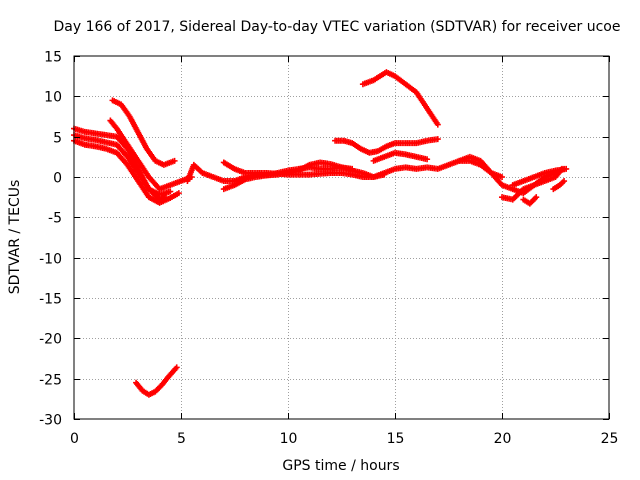 This screenshot has height=480, width=640. What do you see at coordinates (340, 466) in the screenshot?
I see `x-axis-label: GPS time / hours` at bounding box center [340, 466].